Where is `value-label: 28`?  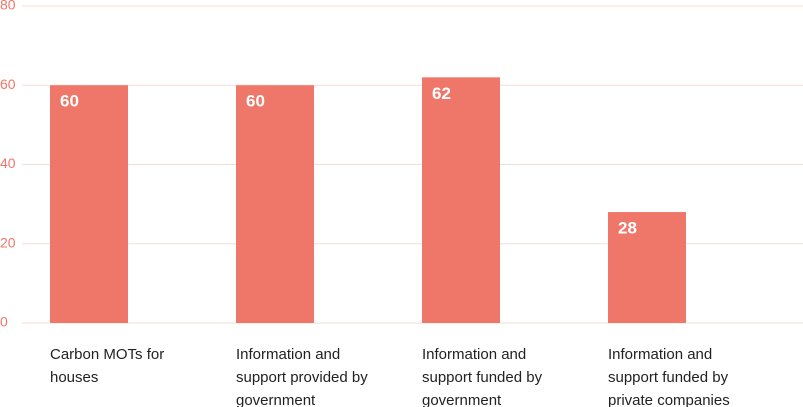 value-label: 28 is located at coordinates (627, 228).